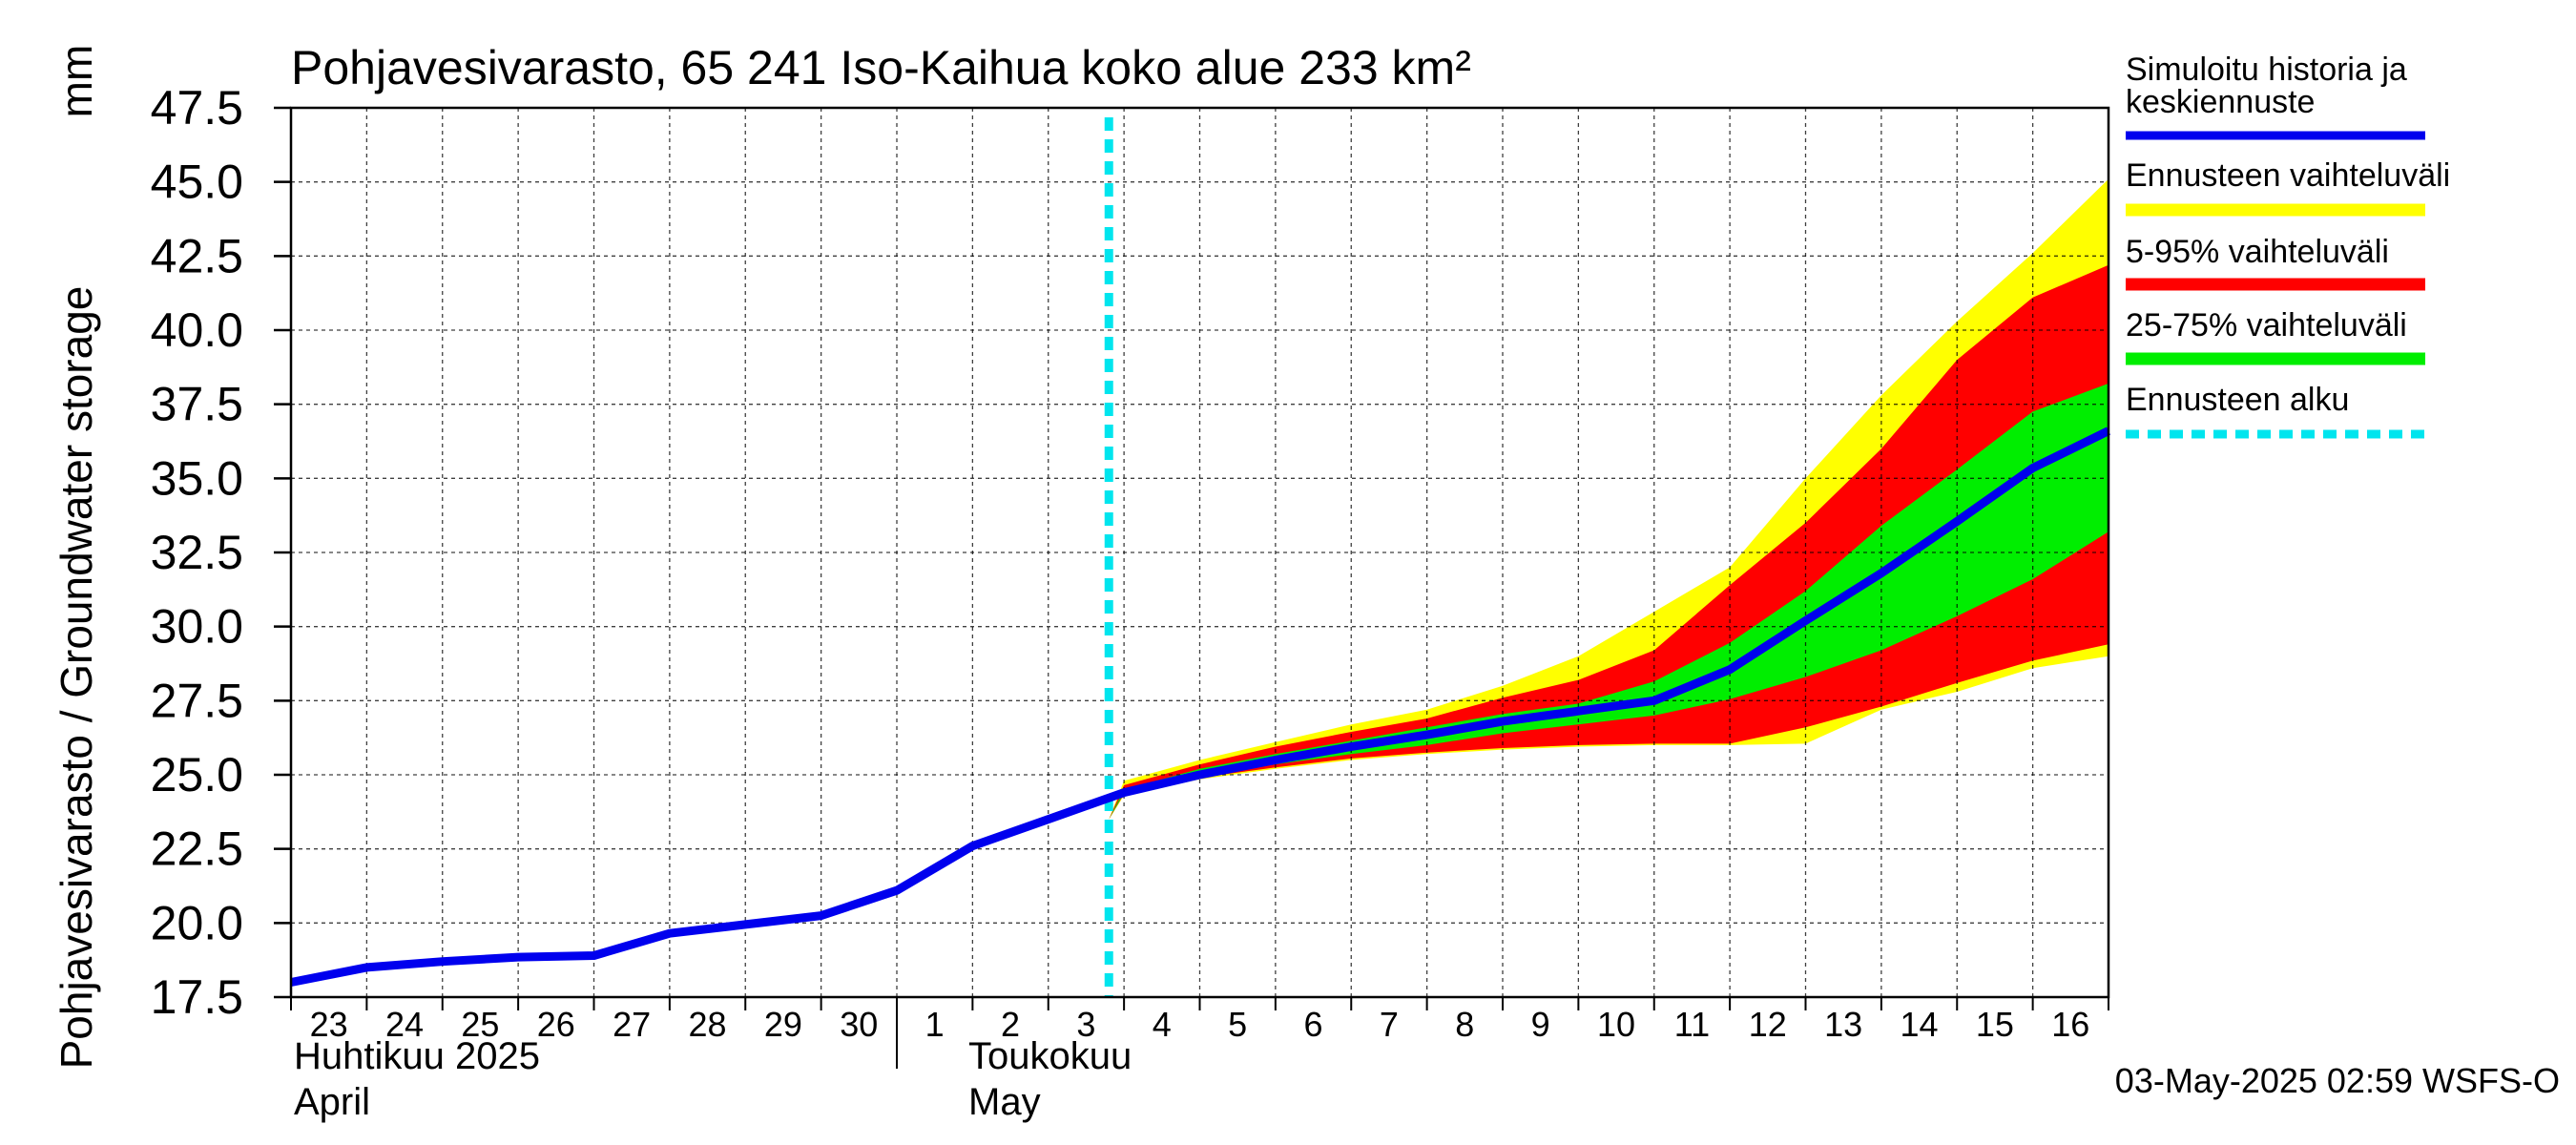 The image size is (2576, 1145). What do you see at coordinates (332, 1102) in the screenshot?
I see `month-label-en: April` at bounding box center [332, 1102].